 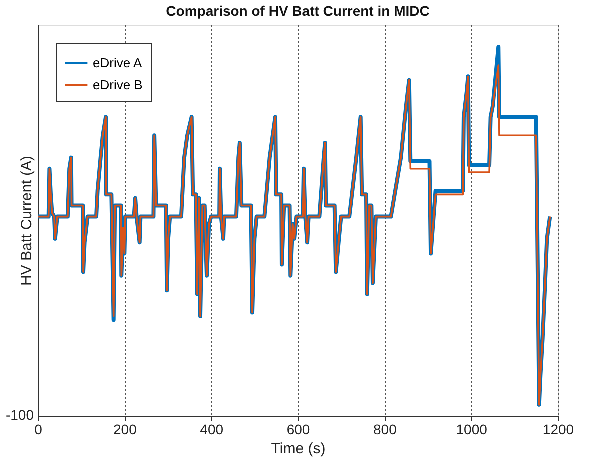 I want to click on x-tick-label: 800, so click(x=385, y=430).